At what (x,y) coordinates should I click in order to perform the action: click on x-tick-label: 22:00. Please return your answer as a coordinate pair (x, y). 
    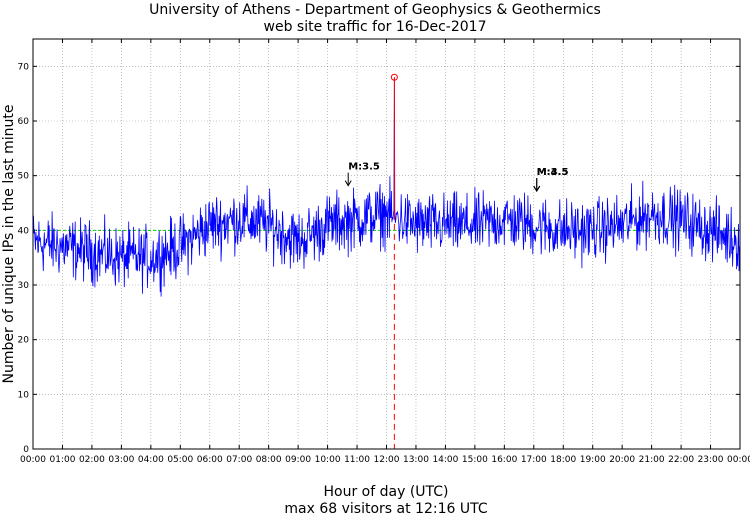
    Looking at the image, I should click on (681, 460).